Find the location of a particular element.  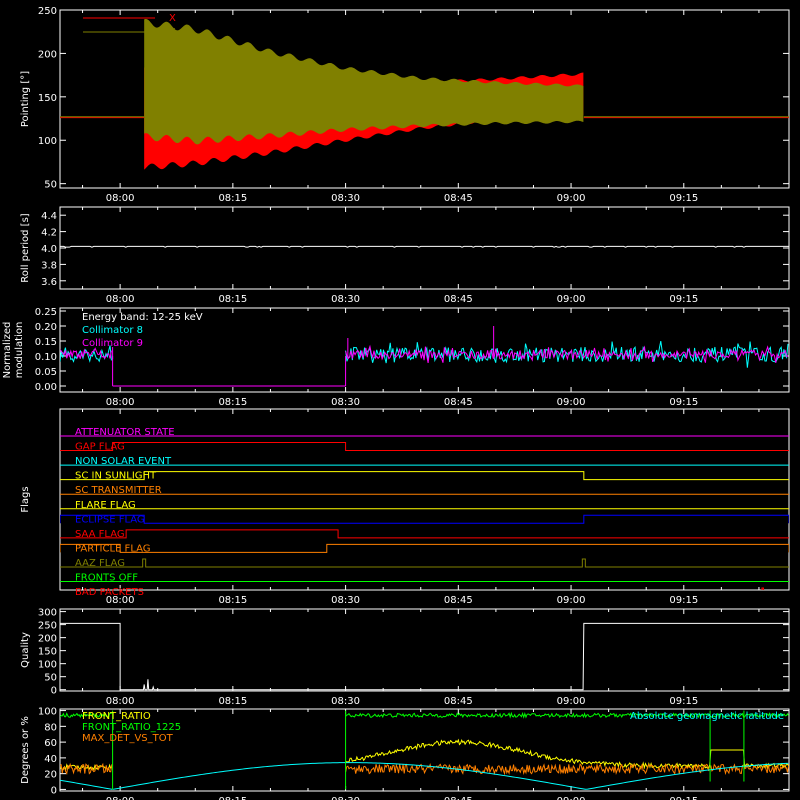

legend-label: MAX_DET_VS_TOT is located at coordinates (128, 738).